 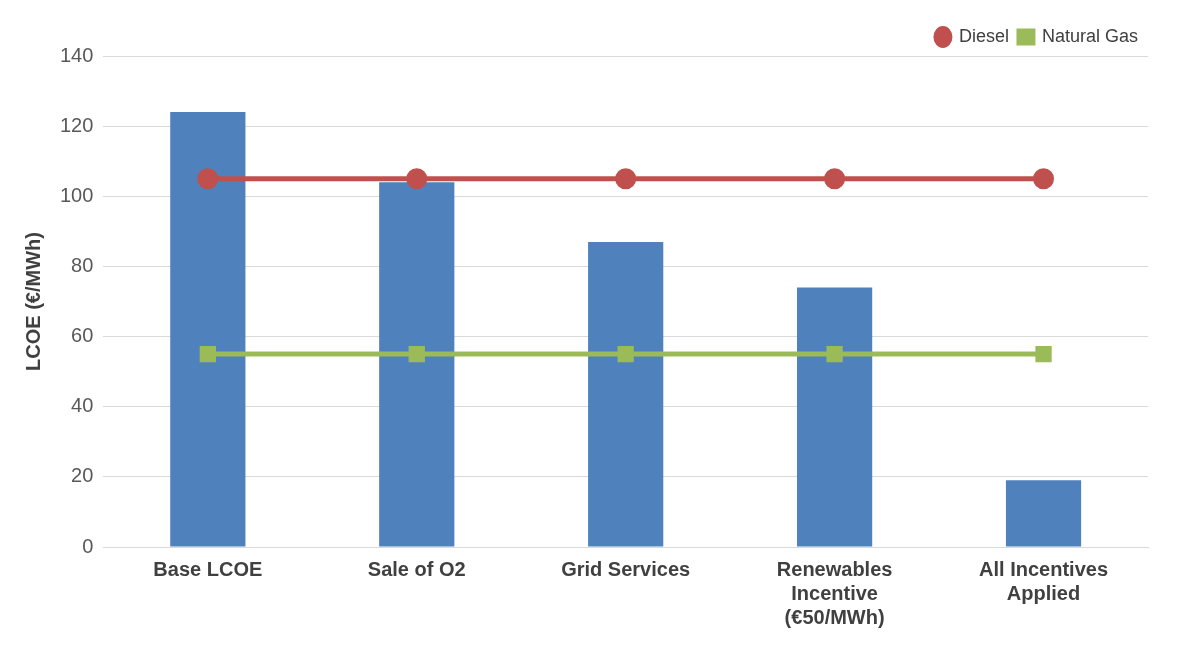 What do you see at coordinates (1044, 580) in the screenshot?
I see `x-tick-label: All Incentives Applied` at bounding box center [1044, 580].